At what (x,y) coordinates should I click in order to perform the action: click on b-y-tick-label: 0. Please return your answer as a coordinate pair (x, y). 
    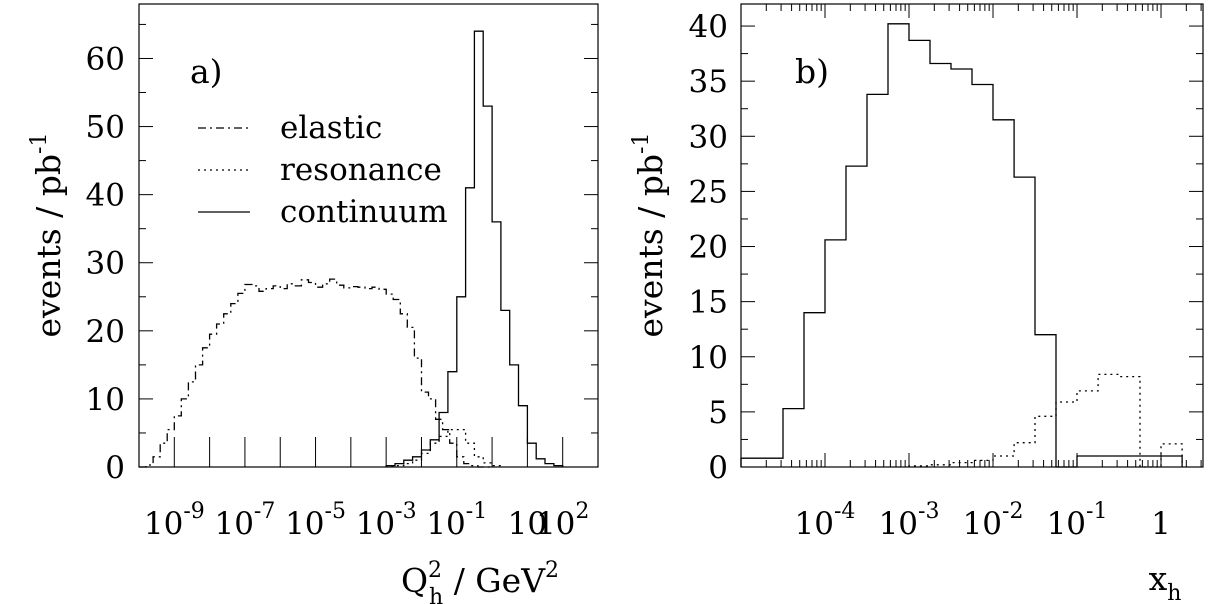
    Looking at the image, I should click on (718, 468).